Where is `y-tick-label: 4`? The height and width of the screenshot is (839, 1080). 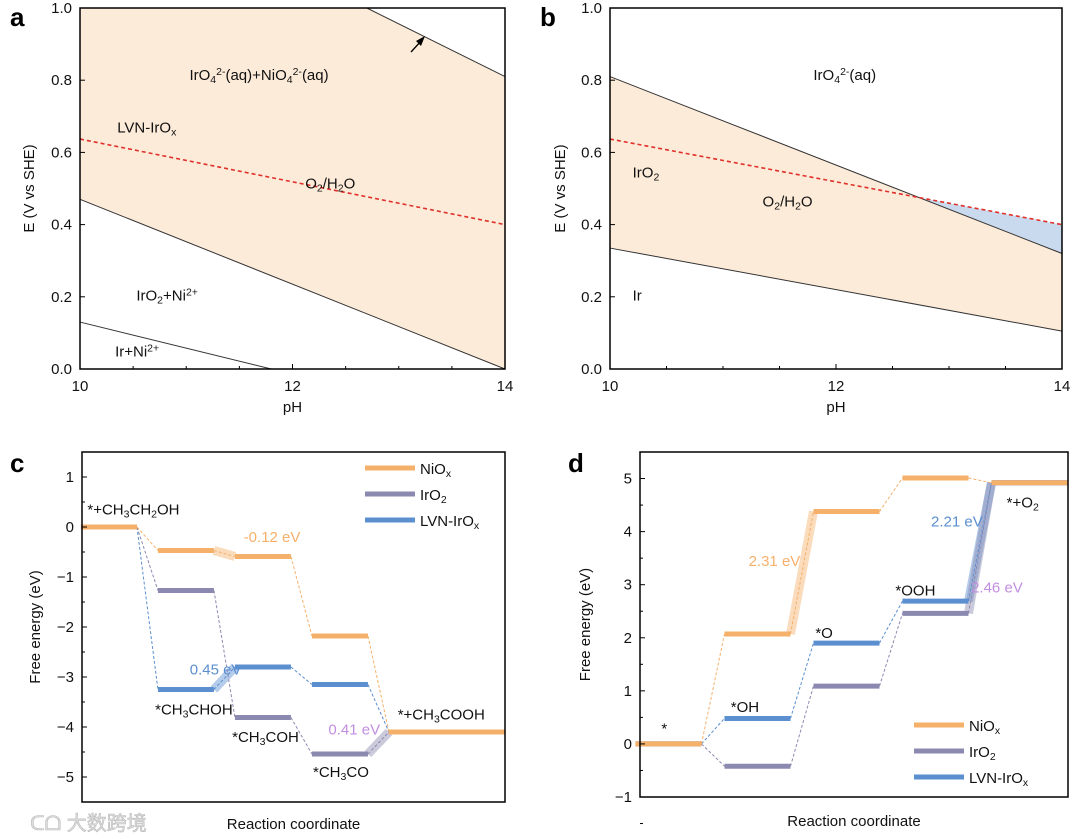
y-tick-label: 4 is located at coordinates (628, 532).